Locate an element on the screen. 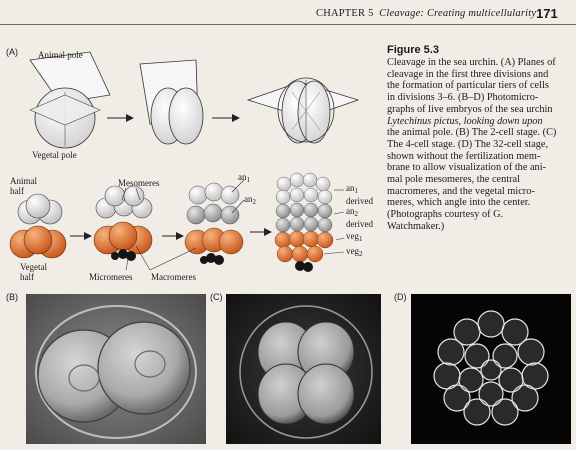 The image size is (576, 450). label-an1: an1 is located at coordinates (244, 178).